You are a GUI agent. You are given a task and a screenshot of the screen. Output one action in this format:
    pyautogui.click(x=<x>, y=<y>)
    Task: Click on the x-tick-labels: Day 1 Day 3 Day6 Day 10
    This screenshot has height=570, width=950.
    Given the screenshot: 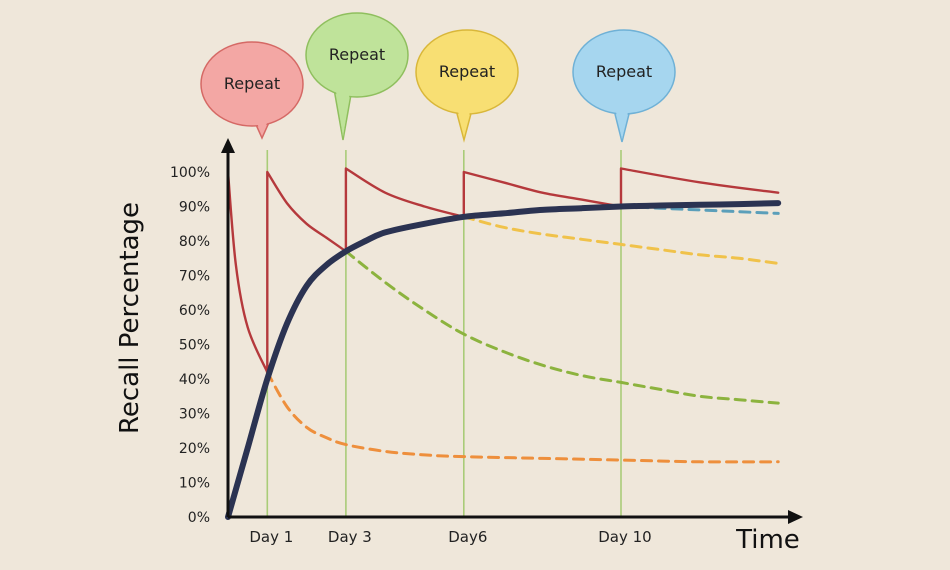 What is the action you would take?
    pyautogui.click(x=450, y=537)
    